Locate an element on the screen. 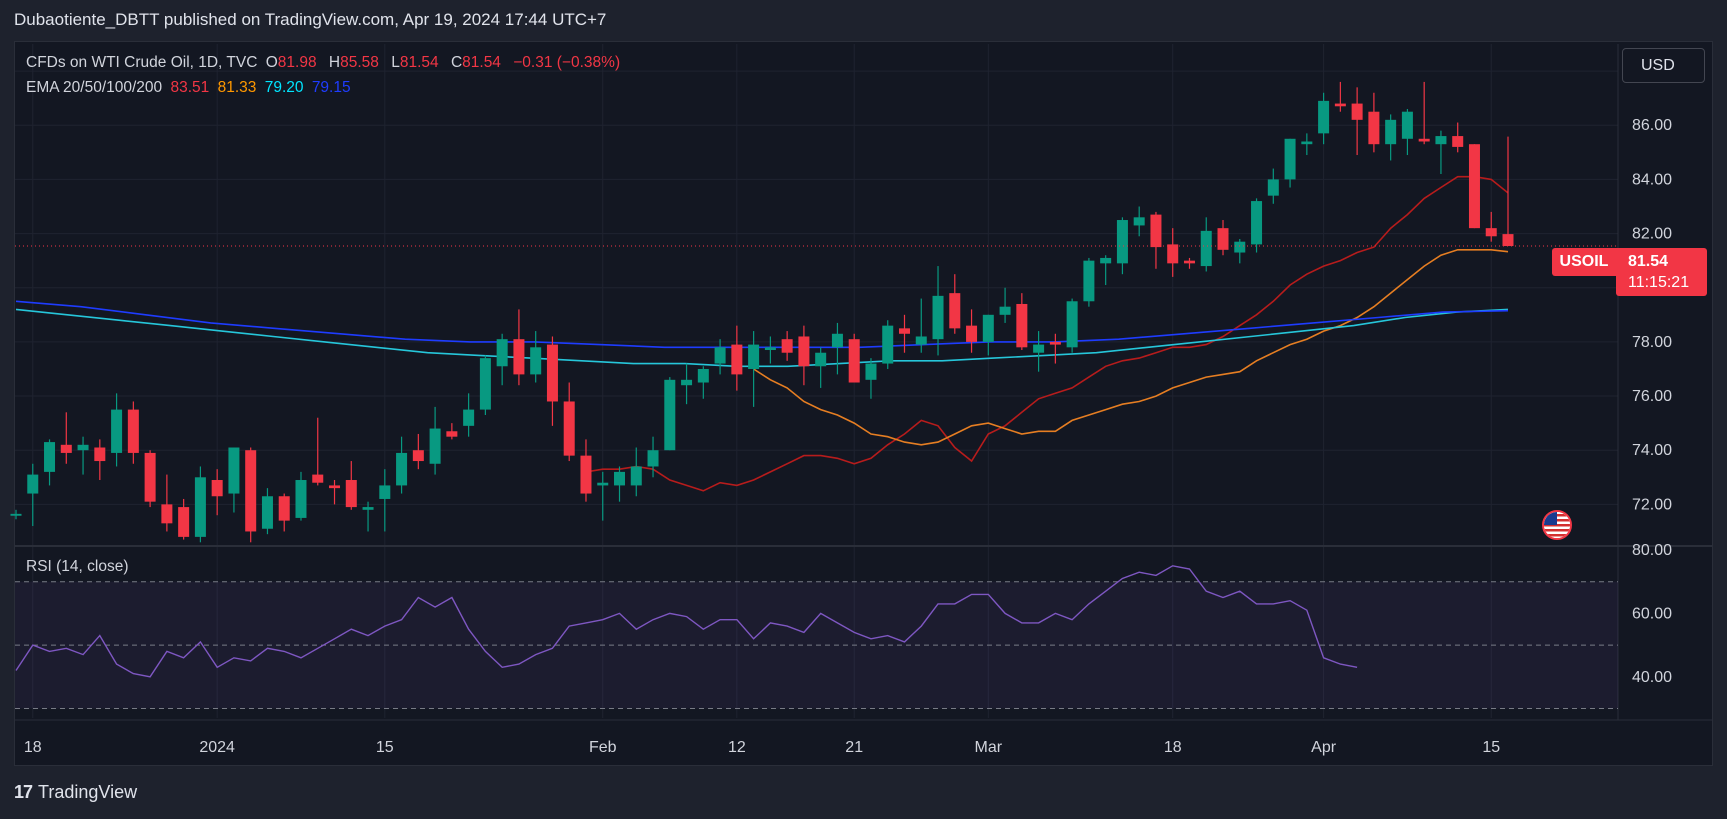 This screenshot has width=1727, height=819. price-axis-label: 86.00 is located at coordinates (1652, 125).